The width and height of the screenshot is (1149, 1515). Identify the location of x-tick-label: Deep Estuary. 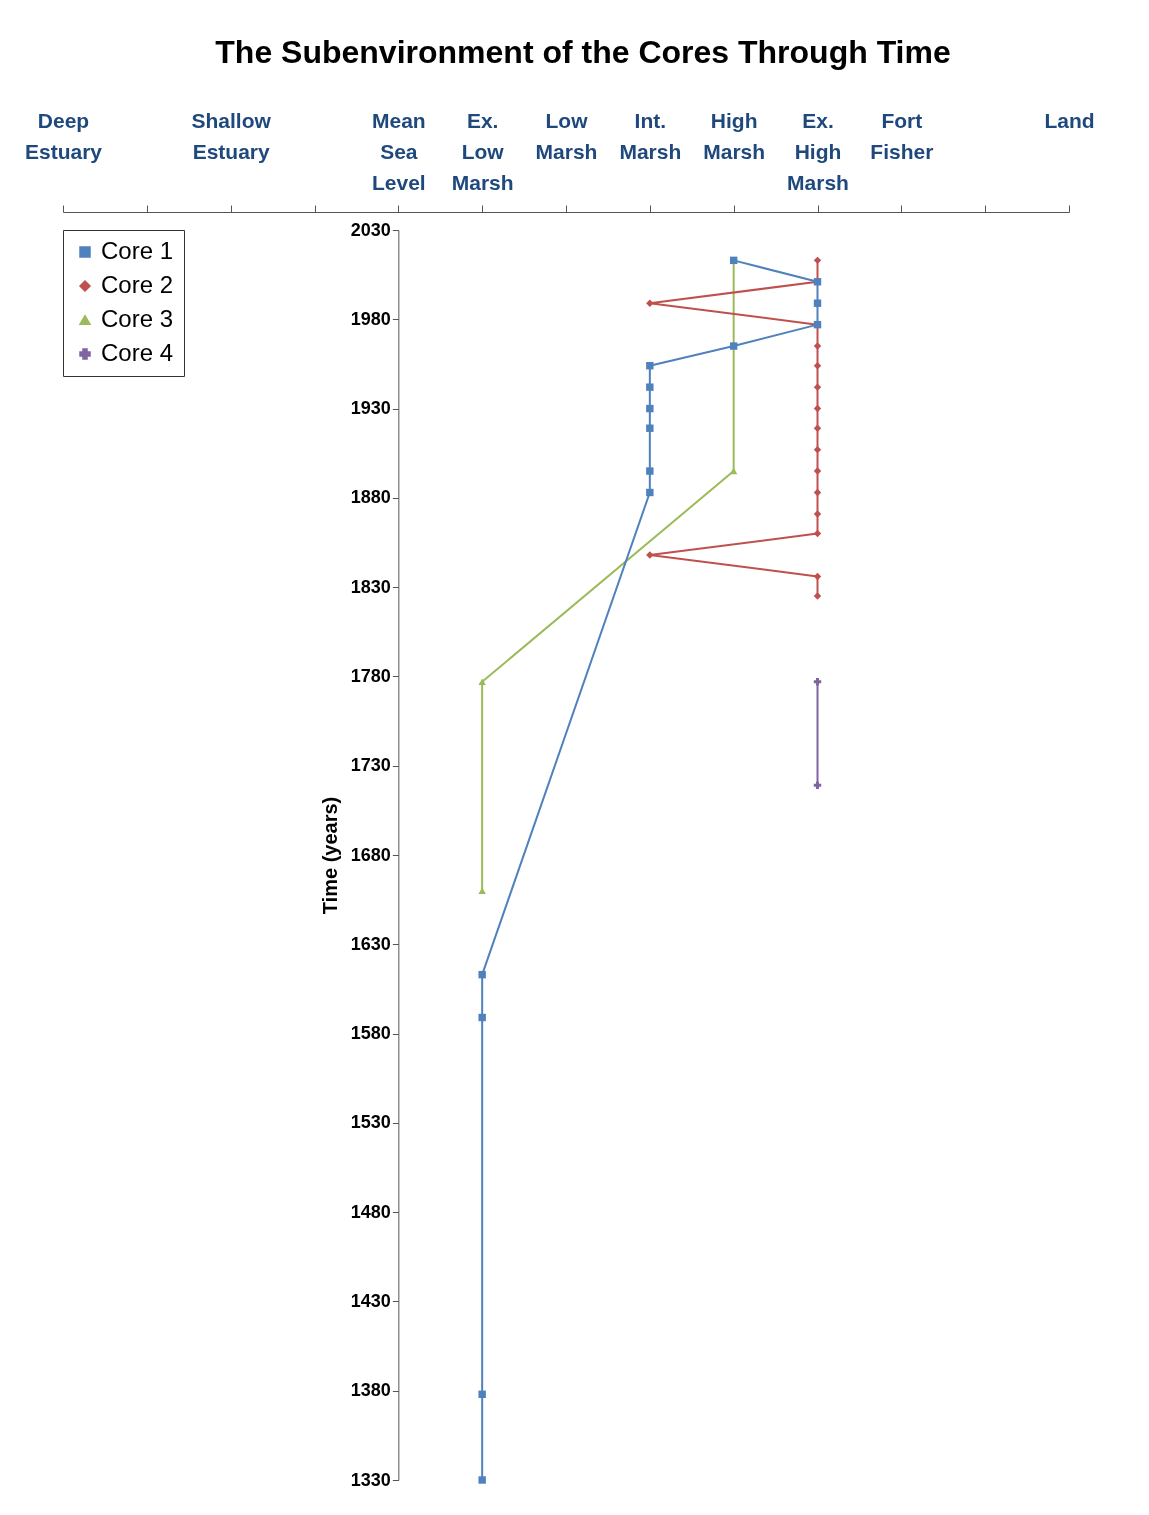
(63, 135).